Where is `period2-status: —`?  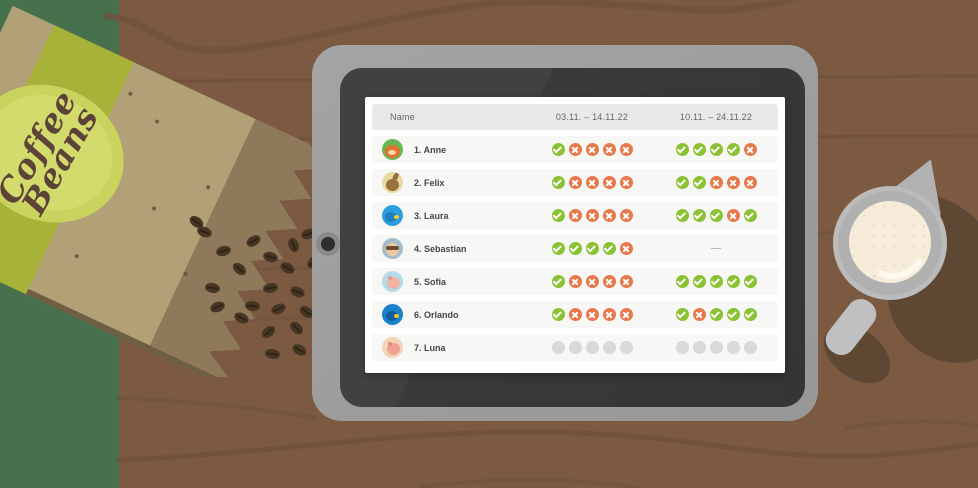
period2-status: — is located at coordinates (716, 248).